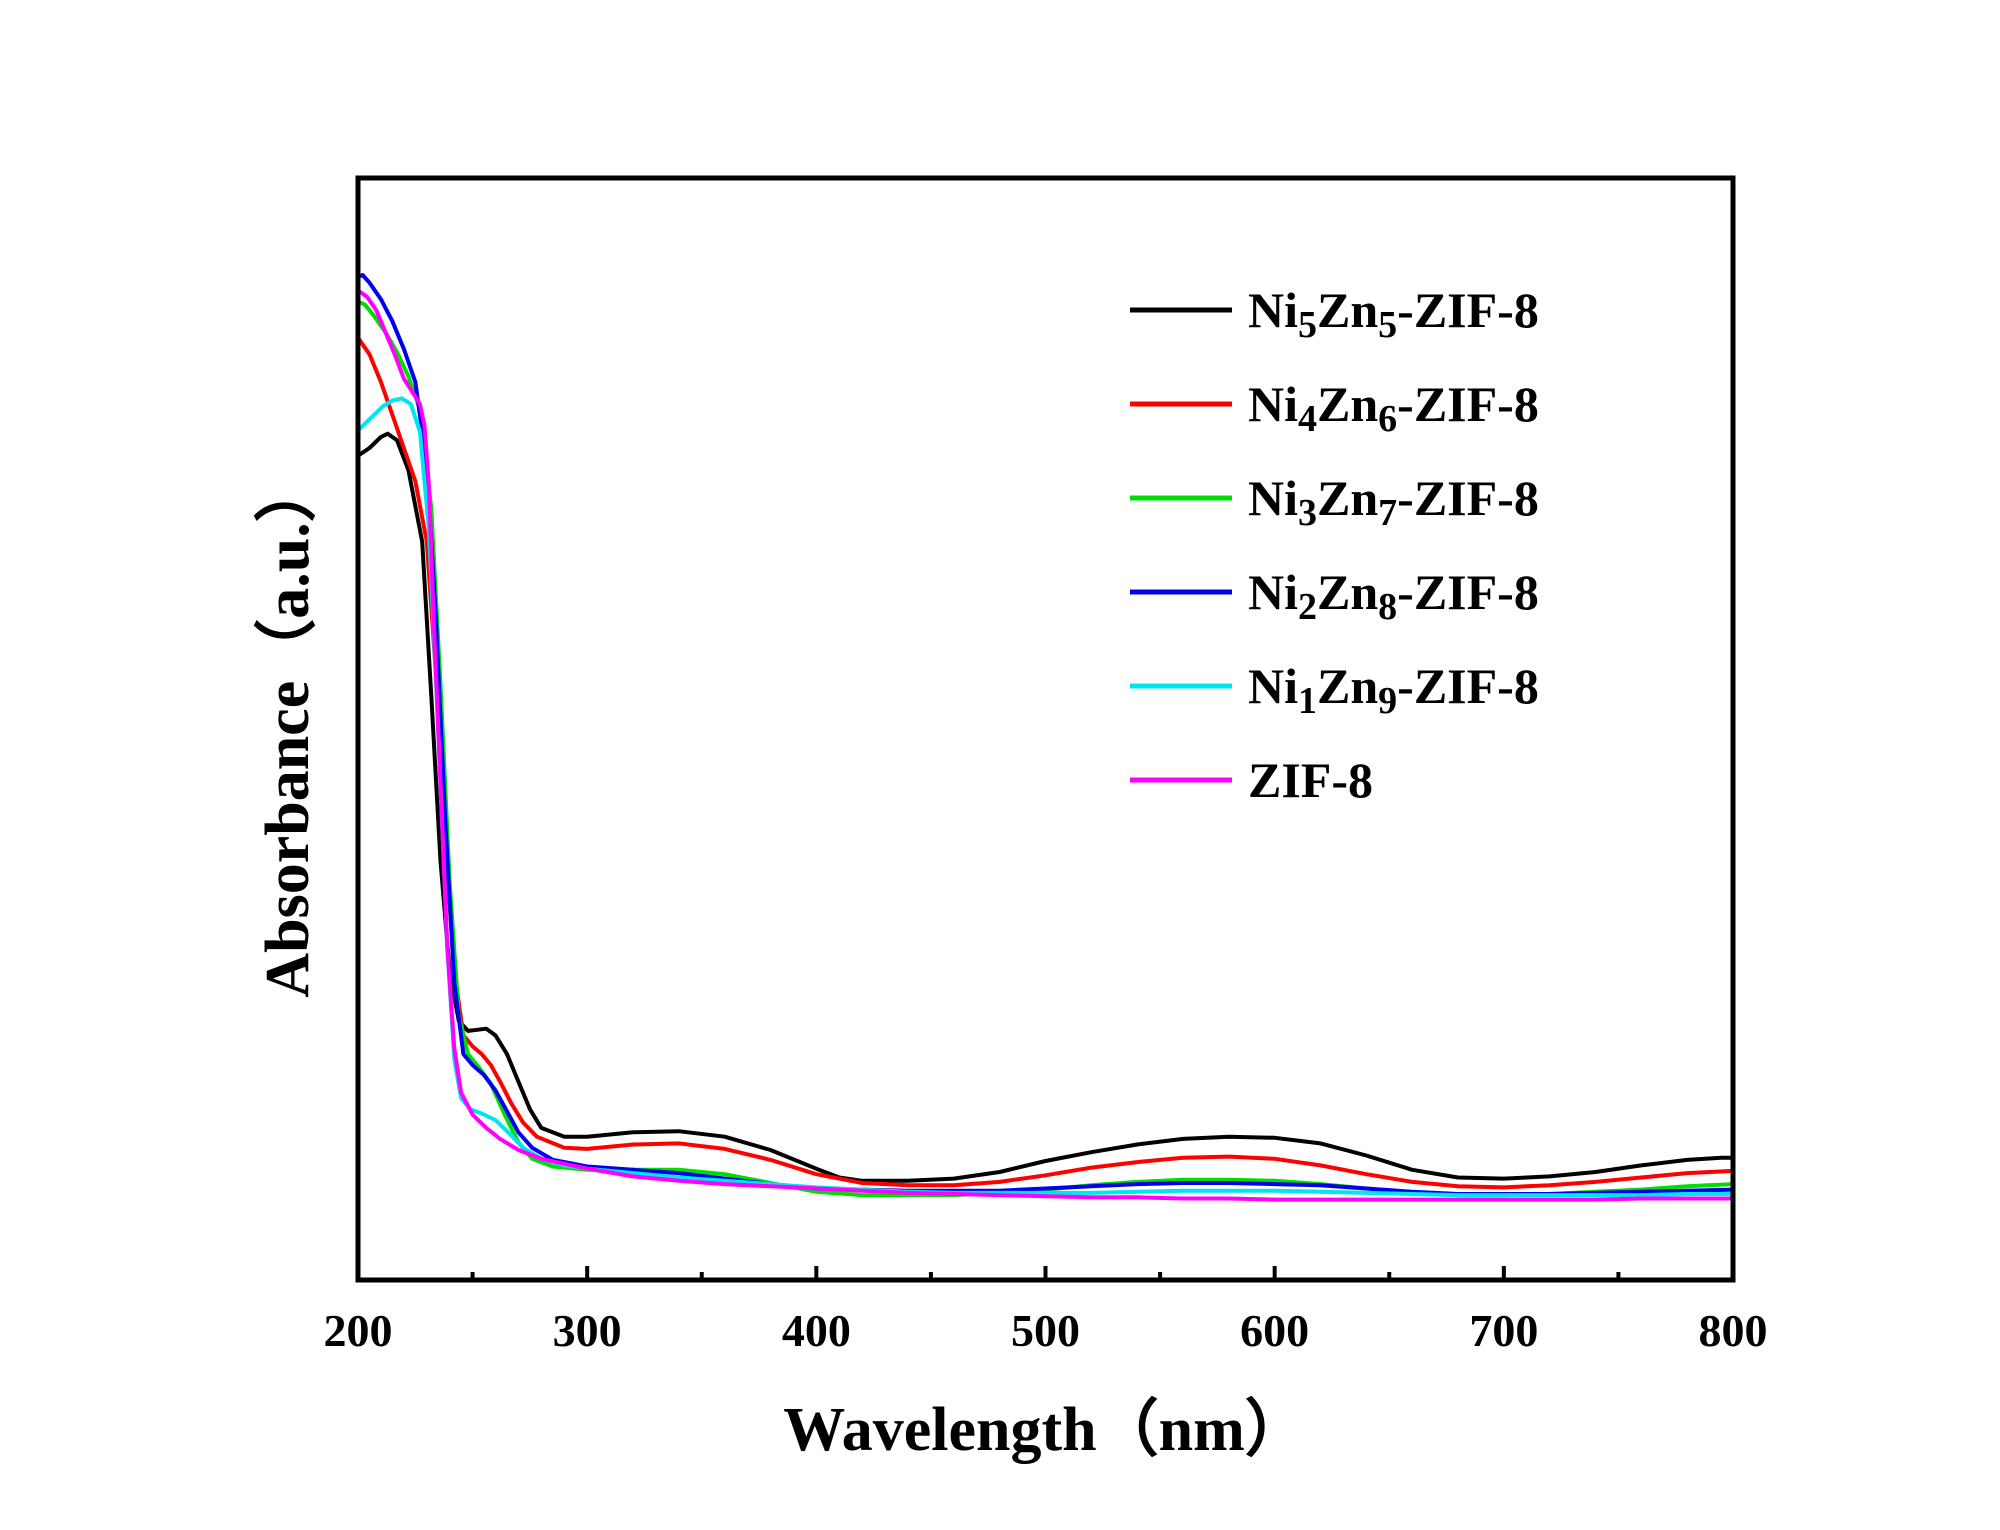 Image resolution: width=2000 pixels, height=1530 pixels. I want to click on legend-subscript: 6, so click(1387, 419).